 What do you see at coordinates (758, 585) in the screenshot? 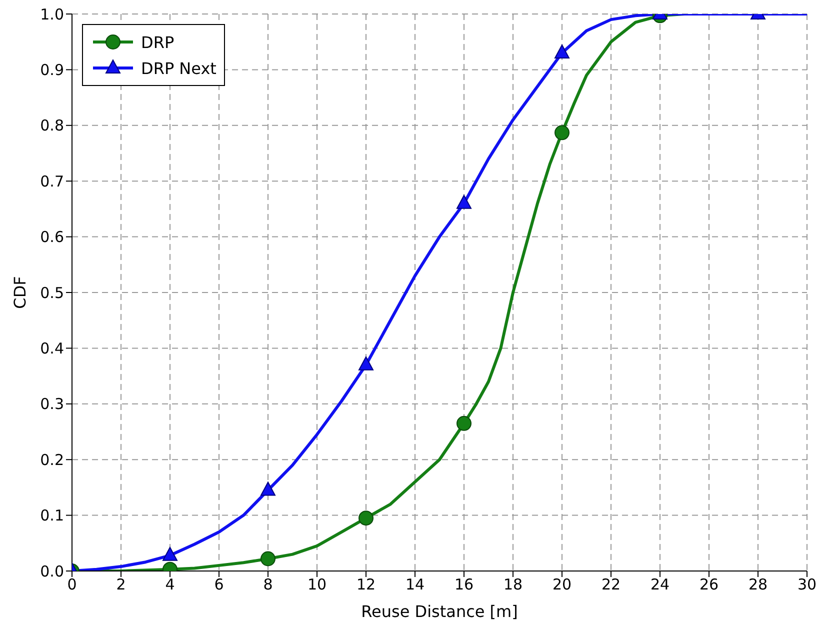
I see `x-tick-label: 28` at bounding box center [758, 585].